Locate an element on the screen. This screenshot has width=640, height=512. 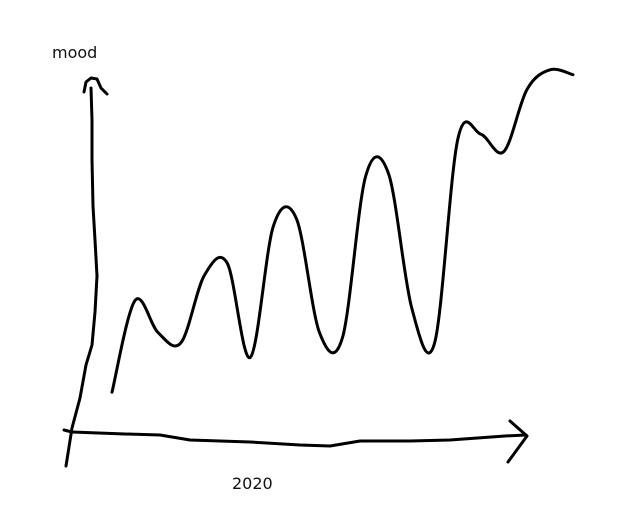
x-axis-arrowhead is located at coordinates (517, 441).